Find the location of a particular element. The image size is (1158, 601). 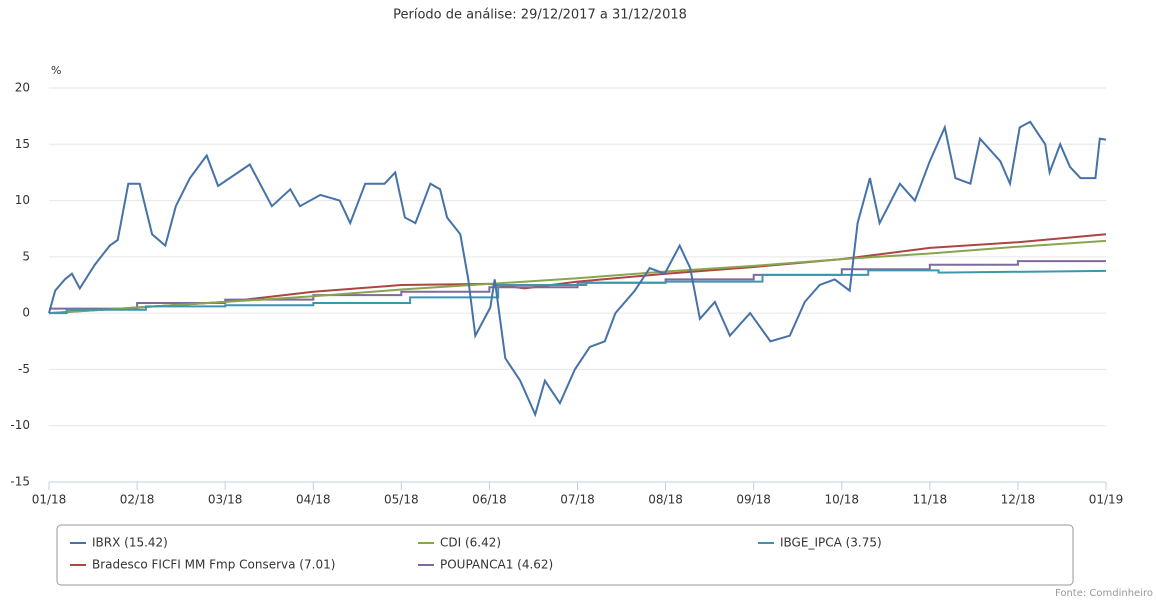

source: Fonte: Comdinheiro is located at coordinates (1104, 593).